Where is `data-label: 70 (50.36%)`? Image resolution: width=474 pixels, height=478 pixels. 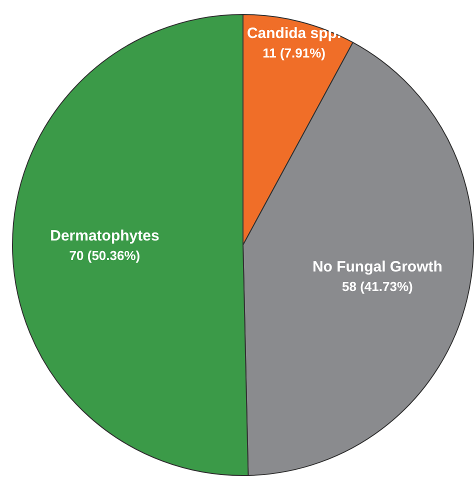 data-label: 70 (50.36%) is located at coordinates (104, 256).